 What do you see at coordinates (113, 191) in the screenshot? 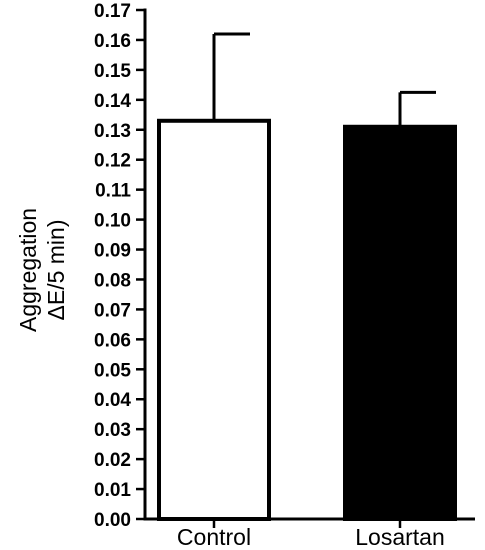
I see `y-tick-label: 0.11` at bounding box center [113, 191].